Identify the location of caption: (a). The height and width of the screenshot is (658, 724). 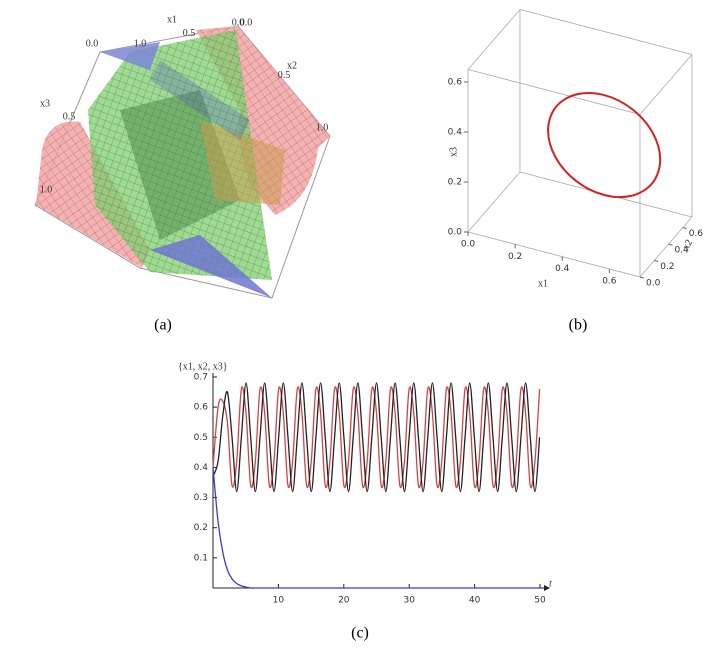
(163, 325).